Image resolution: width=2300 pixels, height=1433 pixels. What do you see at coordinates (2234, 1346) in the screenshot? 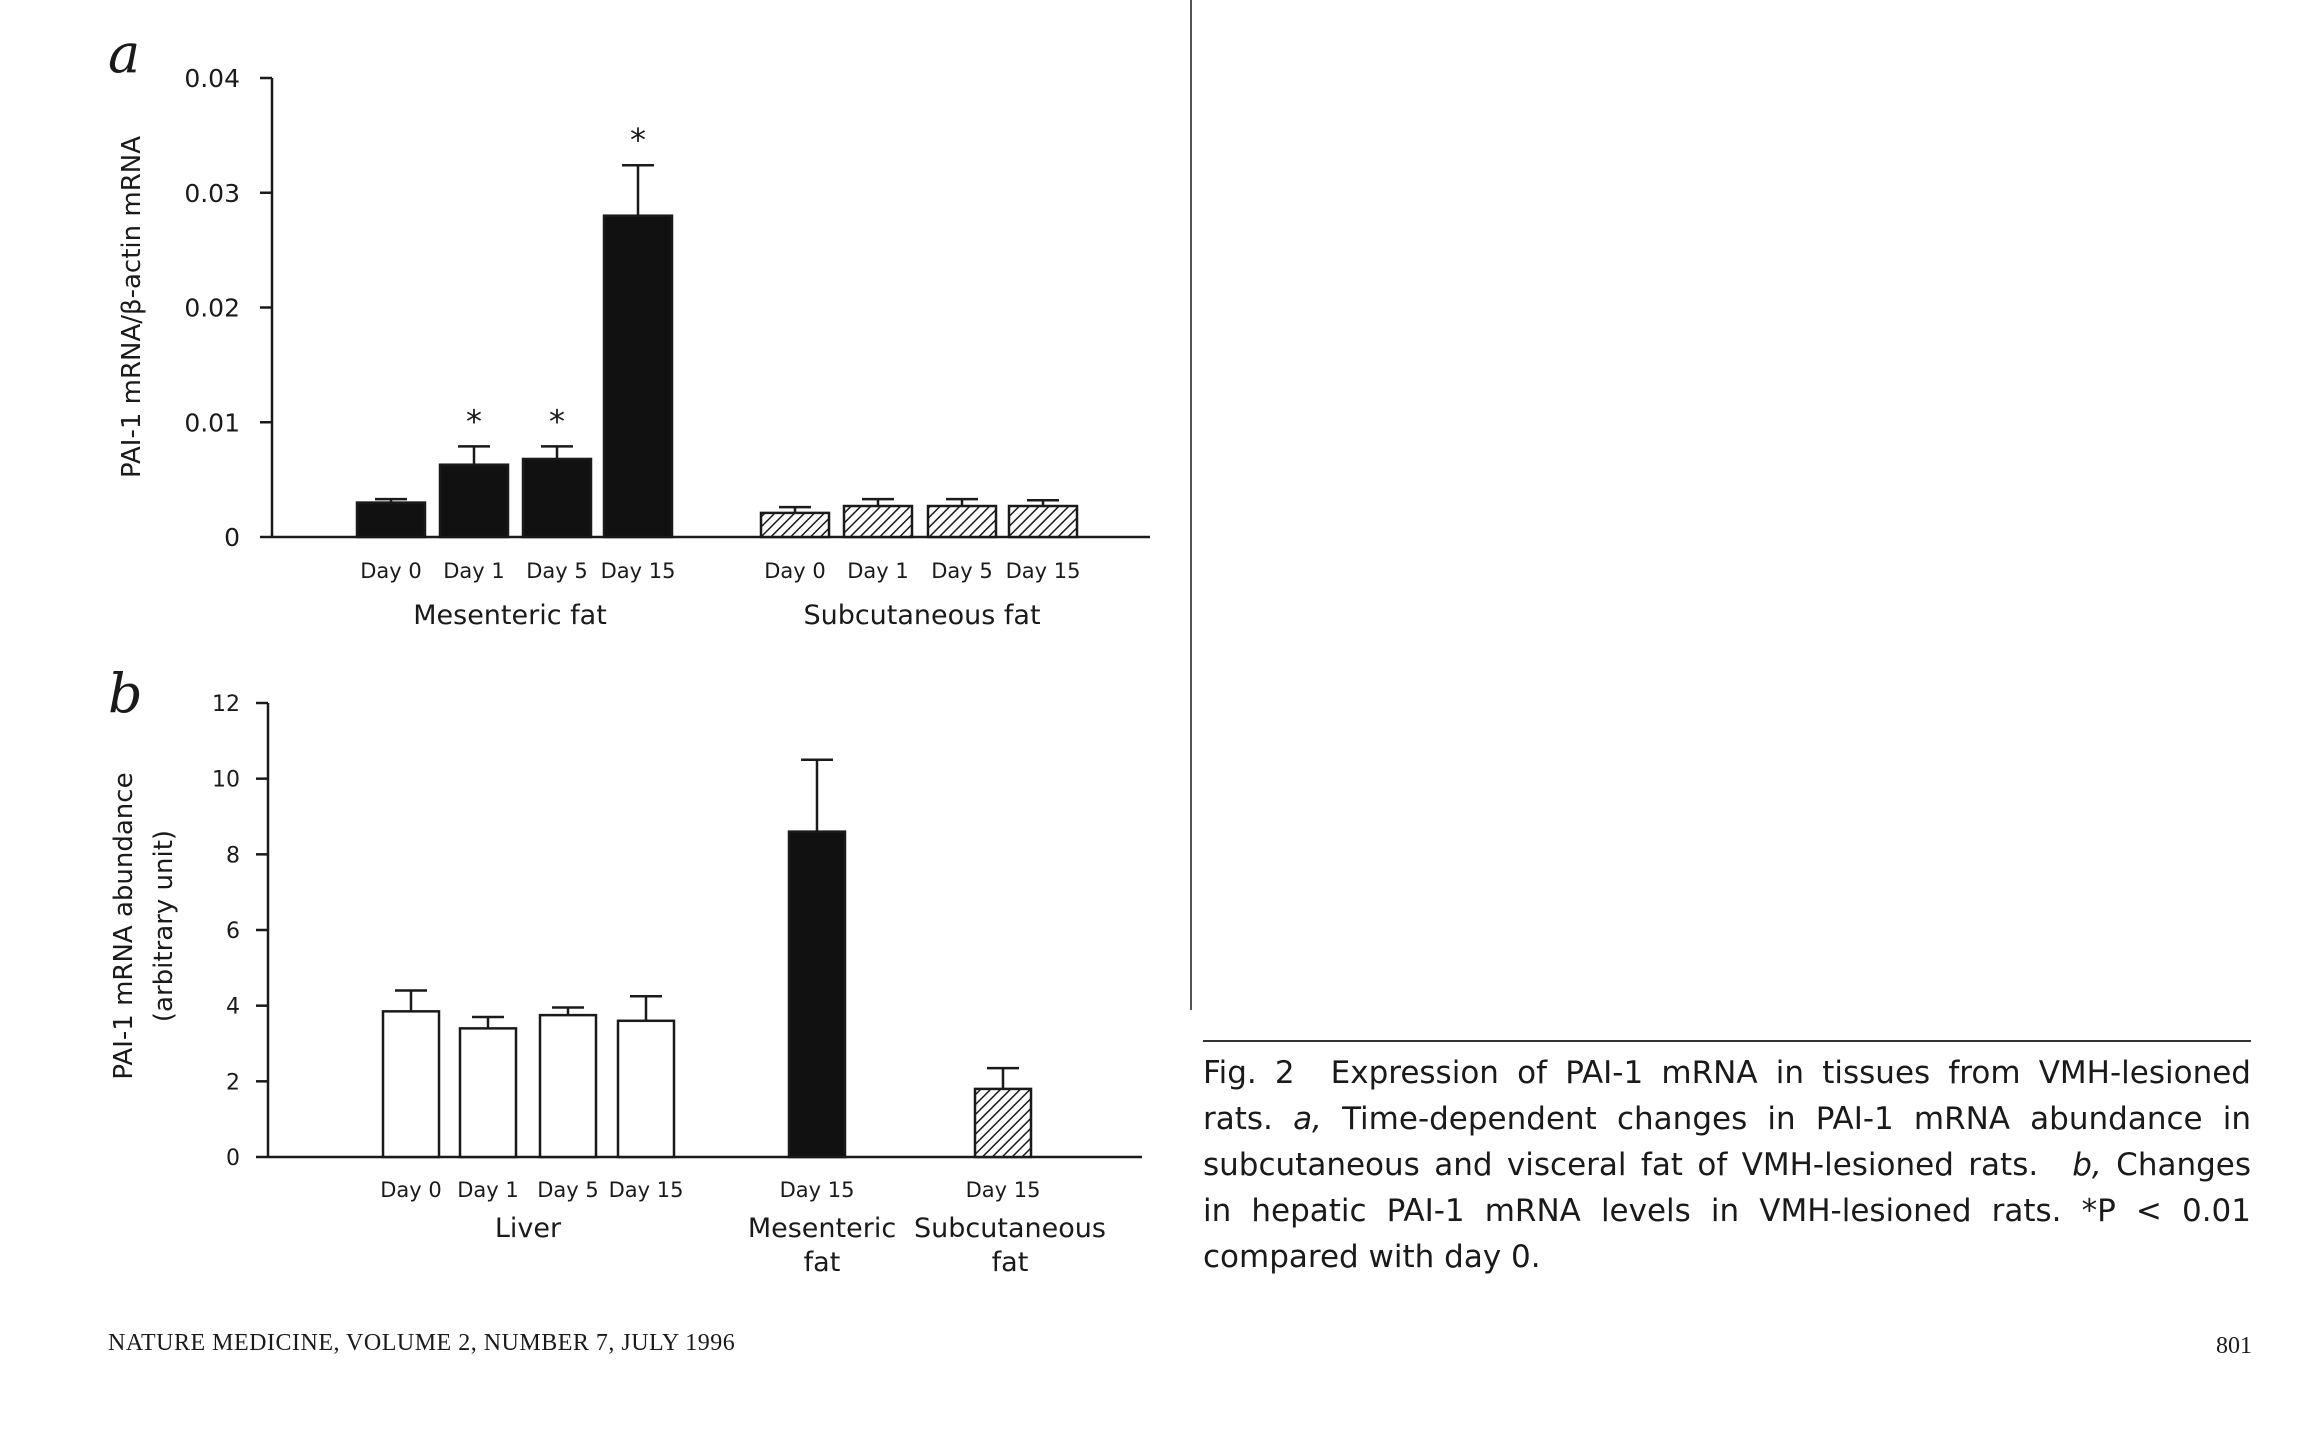
I see `page-number: 801` at bounding box center [2234, 1346].